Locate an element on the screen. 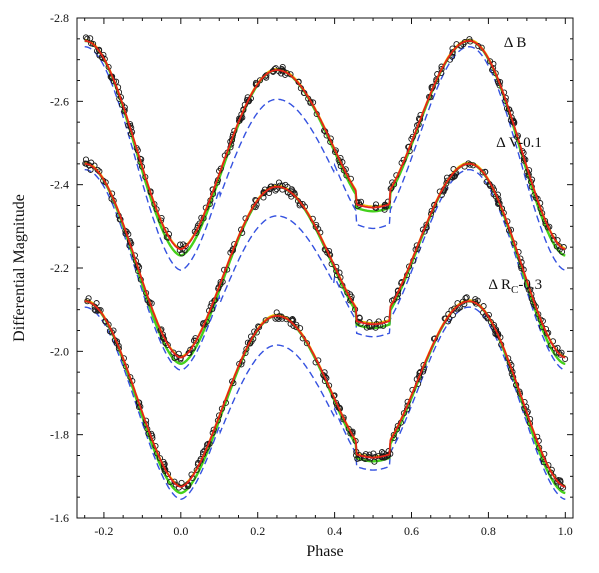  band-labels: Δ B Δ V-0.1 Δ RC-0.3 is located at coordinates (515, 165).